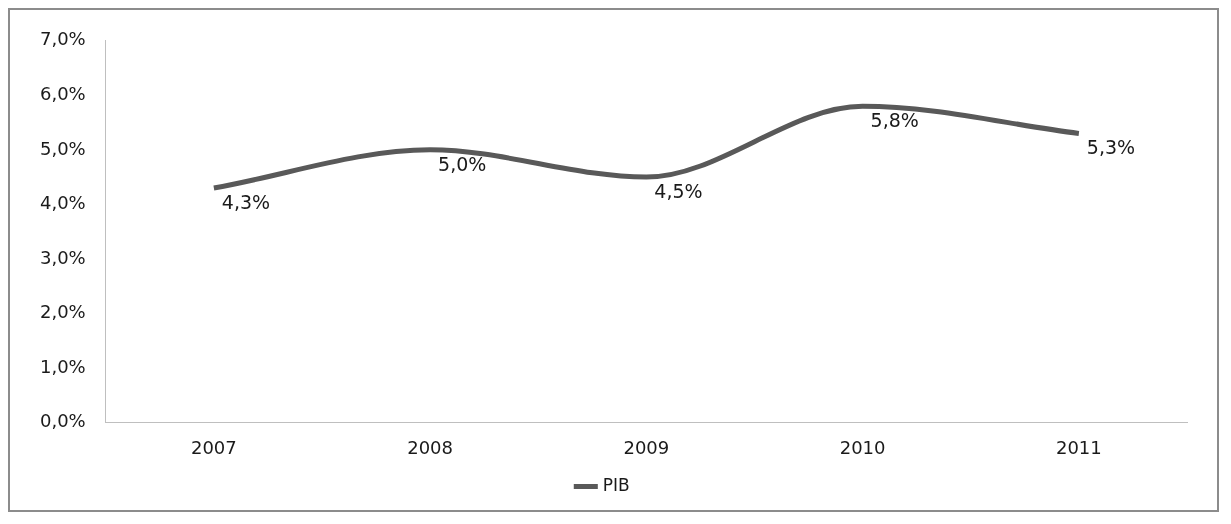 The image size is (1231, 524). What do you see at coordinates (63, 93) in the screenshot?
I see `y-tick-label: 6,0%` at bounding box center [63, 93].